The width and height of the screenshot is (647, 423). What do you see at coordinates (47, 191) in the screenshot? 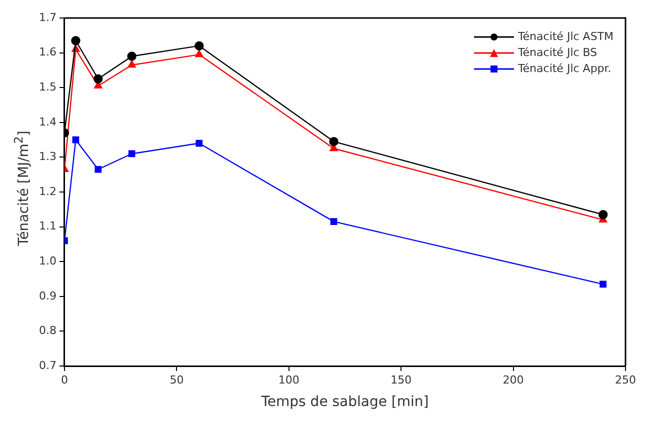
I see `y-tick-label: 1.2` at bounding box center [47, 191].